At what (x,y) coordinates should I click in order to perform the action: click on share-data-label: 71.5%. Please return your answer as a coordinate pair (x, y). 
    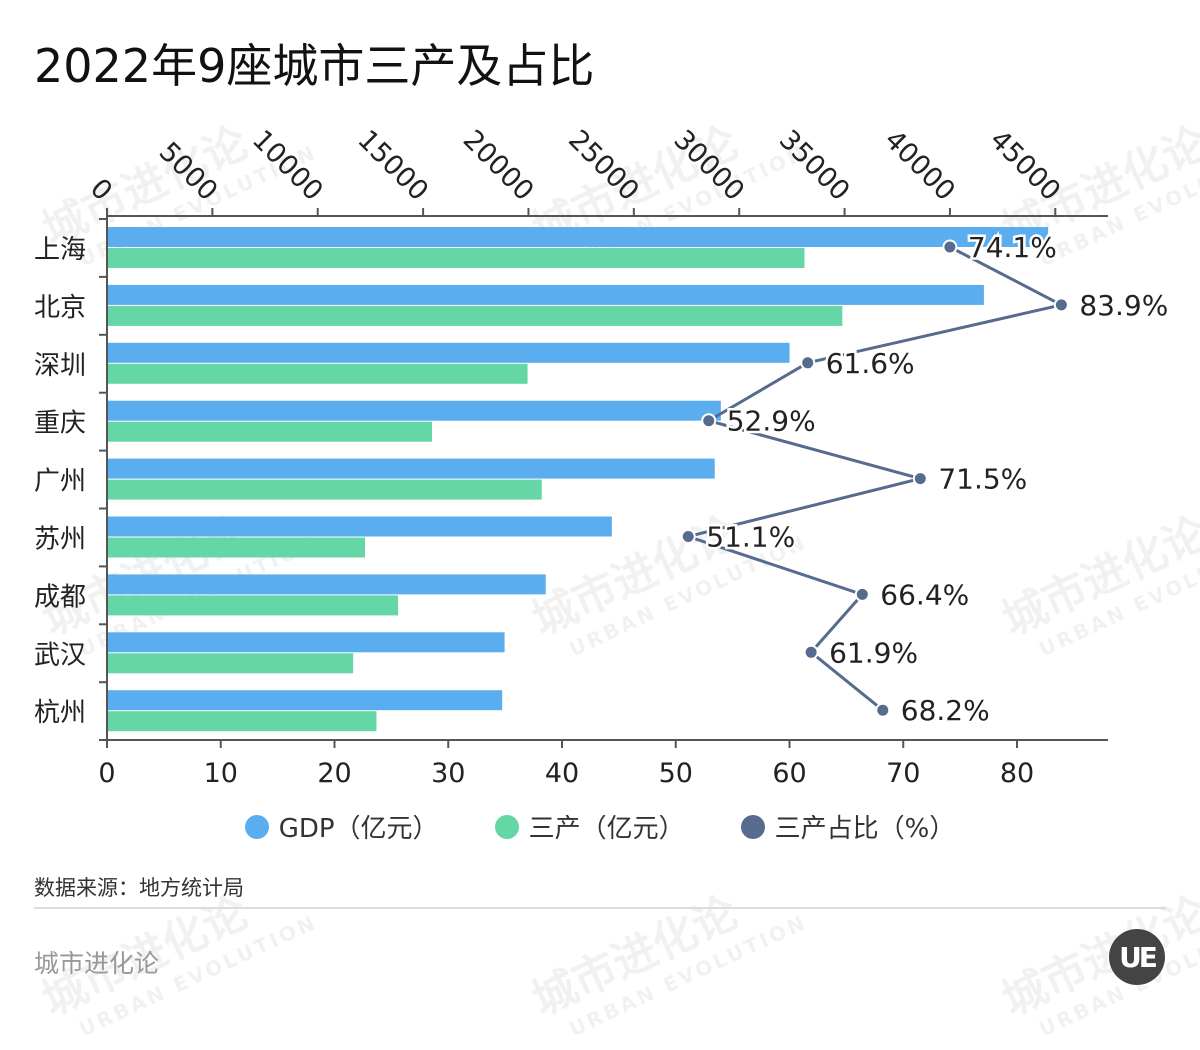
    Looking at the image, I should click on (982, 479).